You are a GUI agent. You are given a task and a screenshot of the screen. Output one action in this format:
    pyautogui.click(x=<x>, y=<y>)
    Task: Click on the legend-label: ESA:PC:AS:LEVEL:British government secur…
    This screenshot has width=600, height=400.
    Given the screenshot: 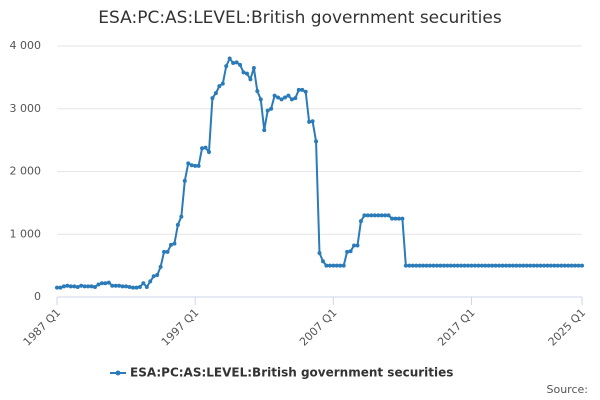 What is the action you would take?
    pyautogui.click(x=291, y=373)
    